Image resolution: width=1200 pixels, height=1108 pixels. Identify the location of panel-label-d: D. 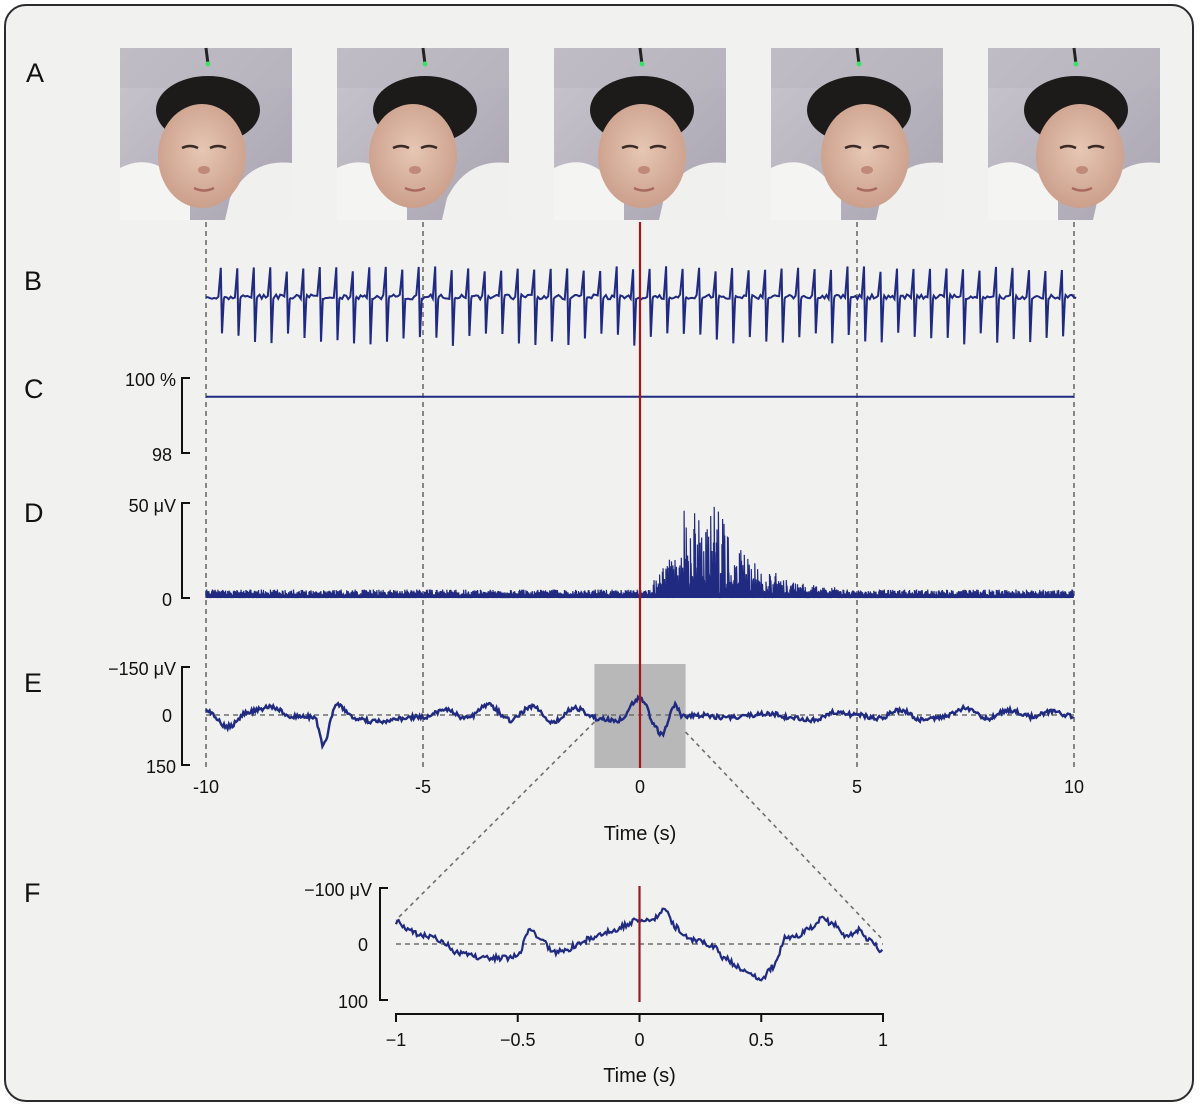
(34, 513).